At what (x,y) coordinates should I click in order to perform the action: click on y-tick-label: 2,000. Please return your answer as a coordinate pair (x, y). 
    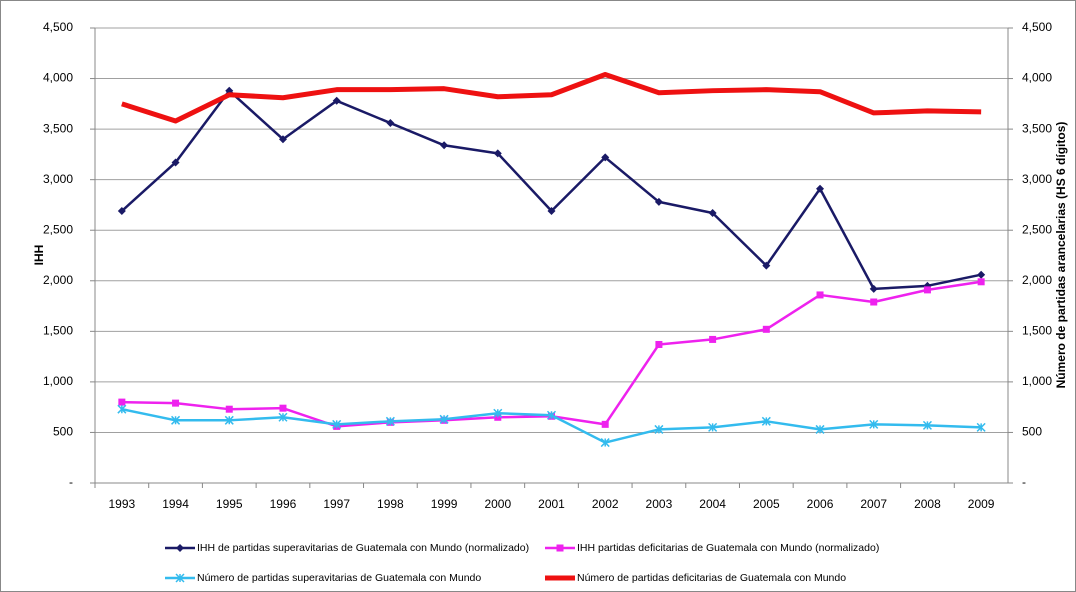
    Looking at the image, I should click on (58, 280).